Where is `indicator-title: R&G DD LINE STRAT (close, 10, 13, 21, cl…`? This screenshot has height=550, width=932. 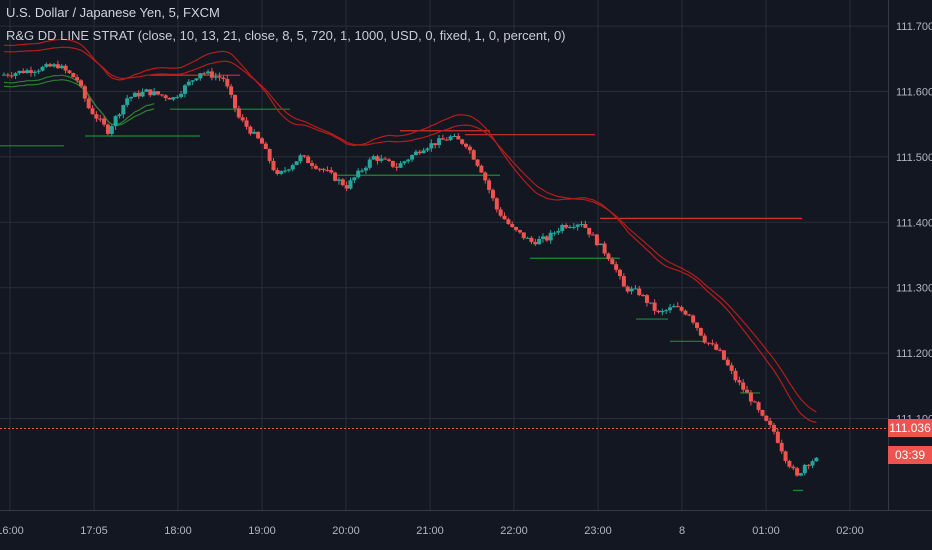
indicator-title: R&G DD LINE STRAT (close, 10, 13, 21, cl… is located at coordinates (286, 35).